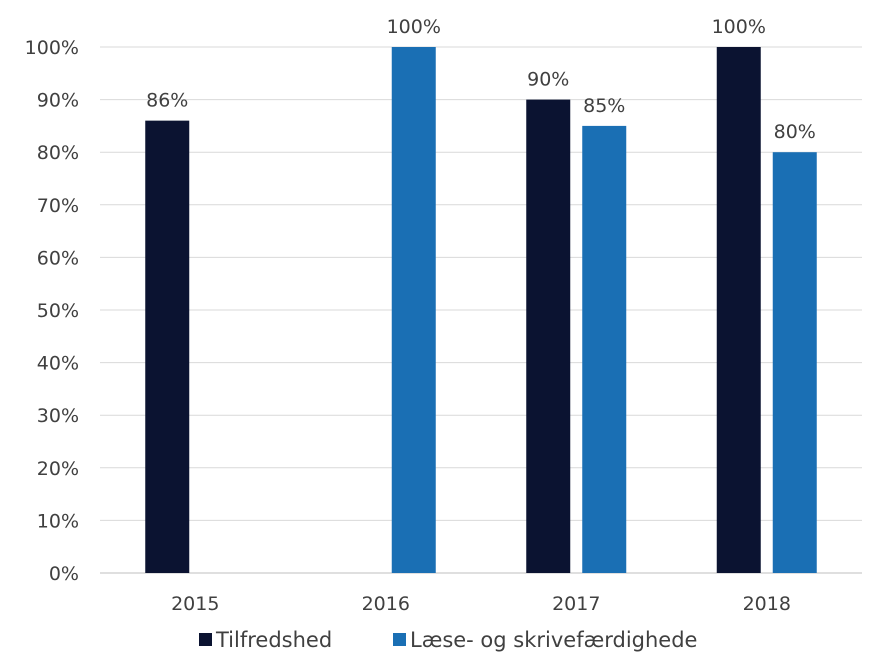 The width and height of the screenshot is (872, 655). I want to click on y-tick-label: 10%, so click(58, 521).